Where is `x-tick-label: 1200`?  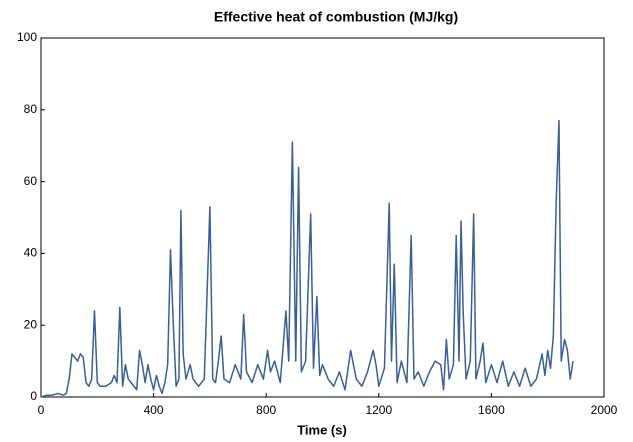 x-tick-label: 1200 is located at coordinates (378, 410).